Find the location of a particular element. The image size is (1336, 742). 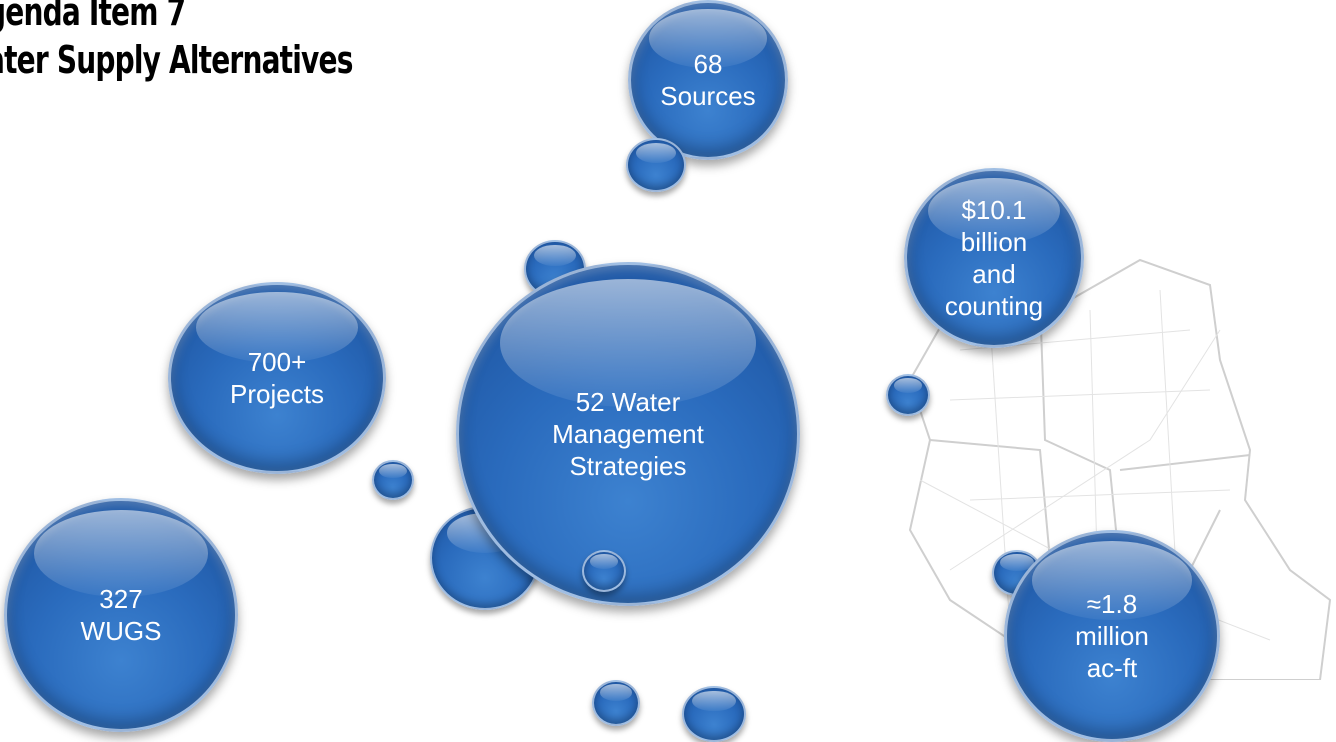

bubble-wugs: 327 WUGS is located at coordinates (121, 615).